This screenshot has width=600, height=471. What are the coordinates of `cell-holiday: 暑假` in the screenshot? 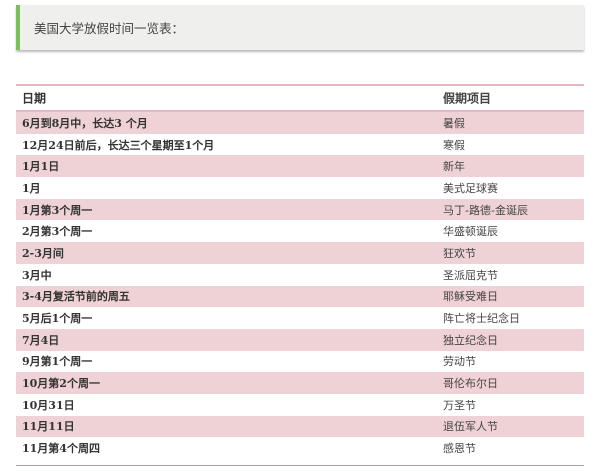 It's located at (454, 123).